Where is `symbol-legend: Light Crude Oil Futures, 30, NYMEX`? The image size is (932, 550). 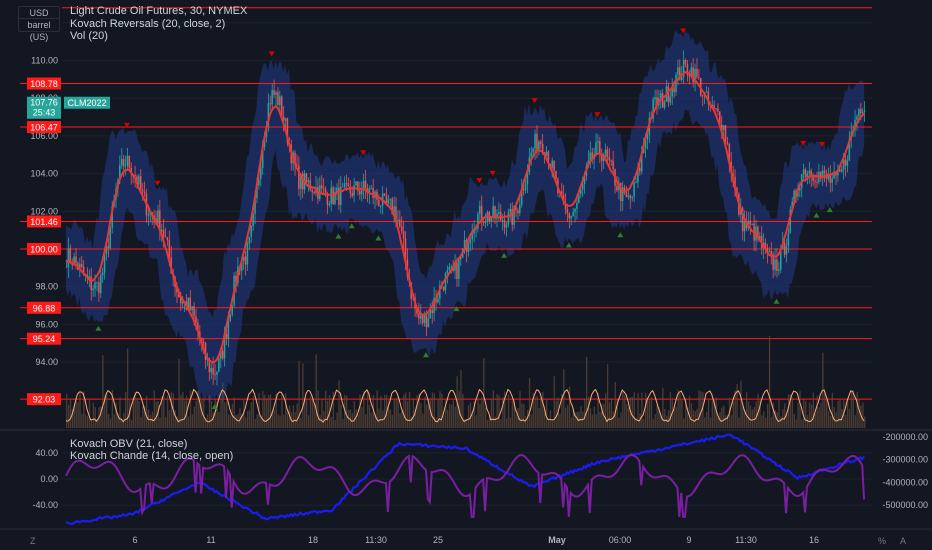
symbol-legend: Light Crude Oil Futures, 30, NYMEX is located at coordinates (158, 11).